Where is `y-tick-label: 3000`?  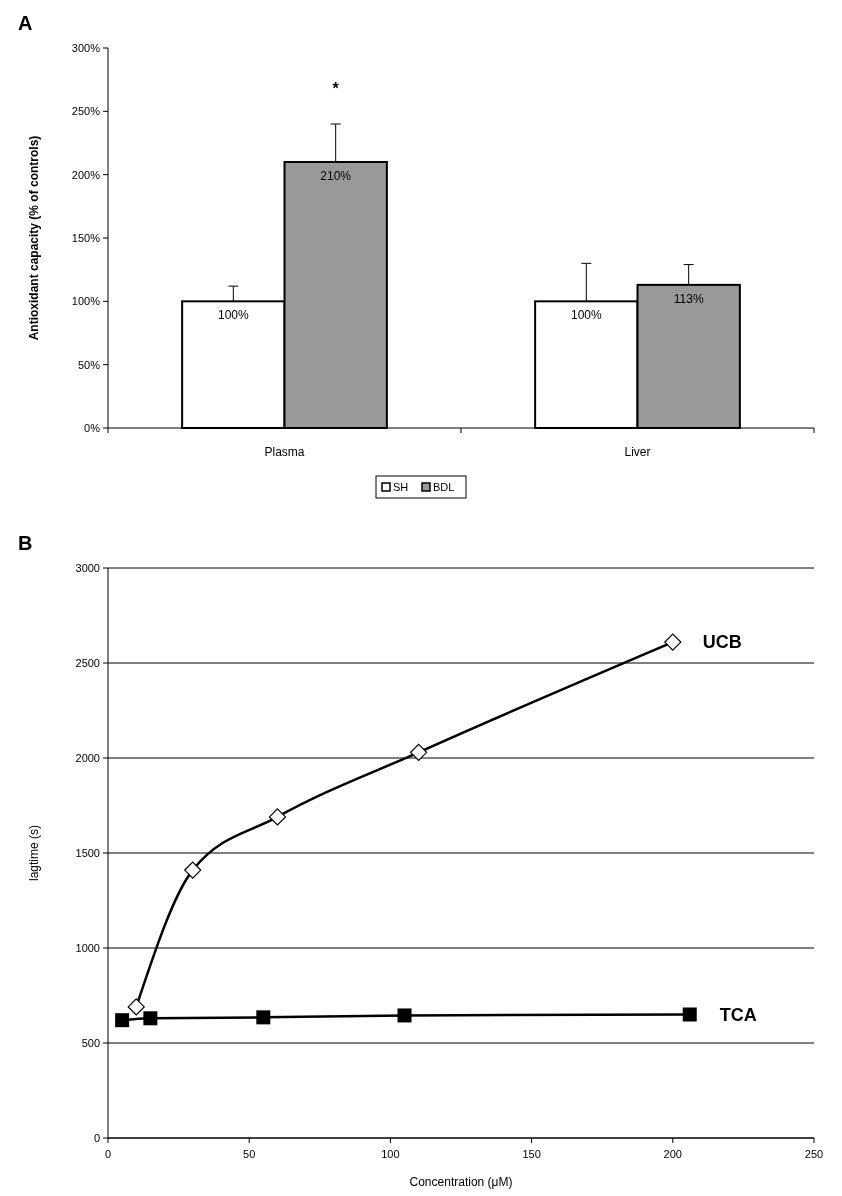 y-tick-label: 3000 is located at coordinates (87, 567).